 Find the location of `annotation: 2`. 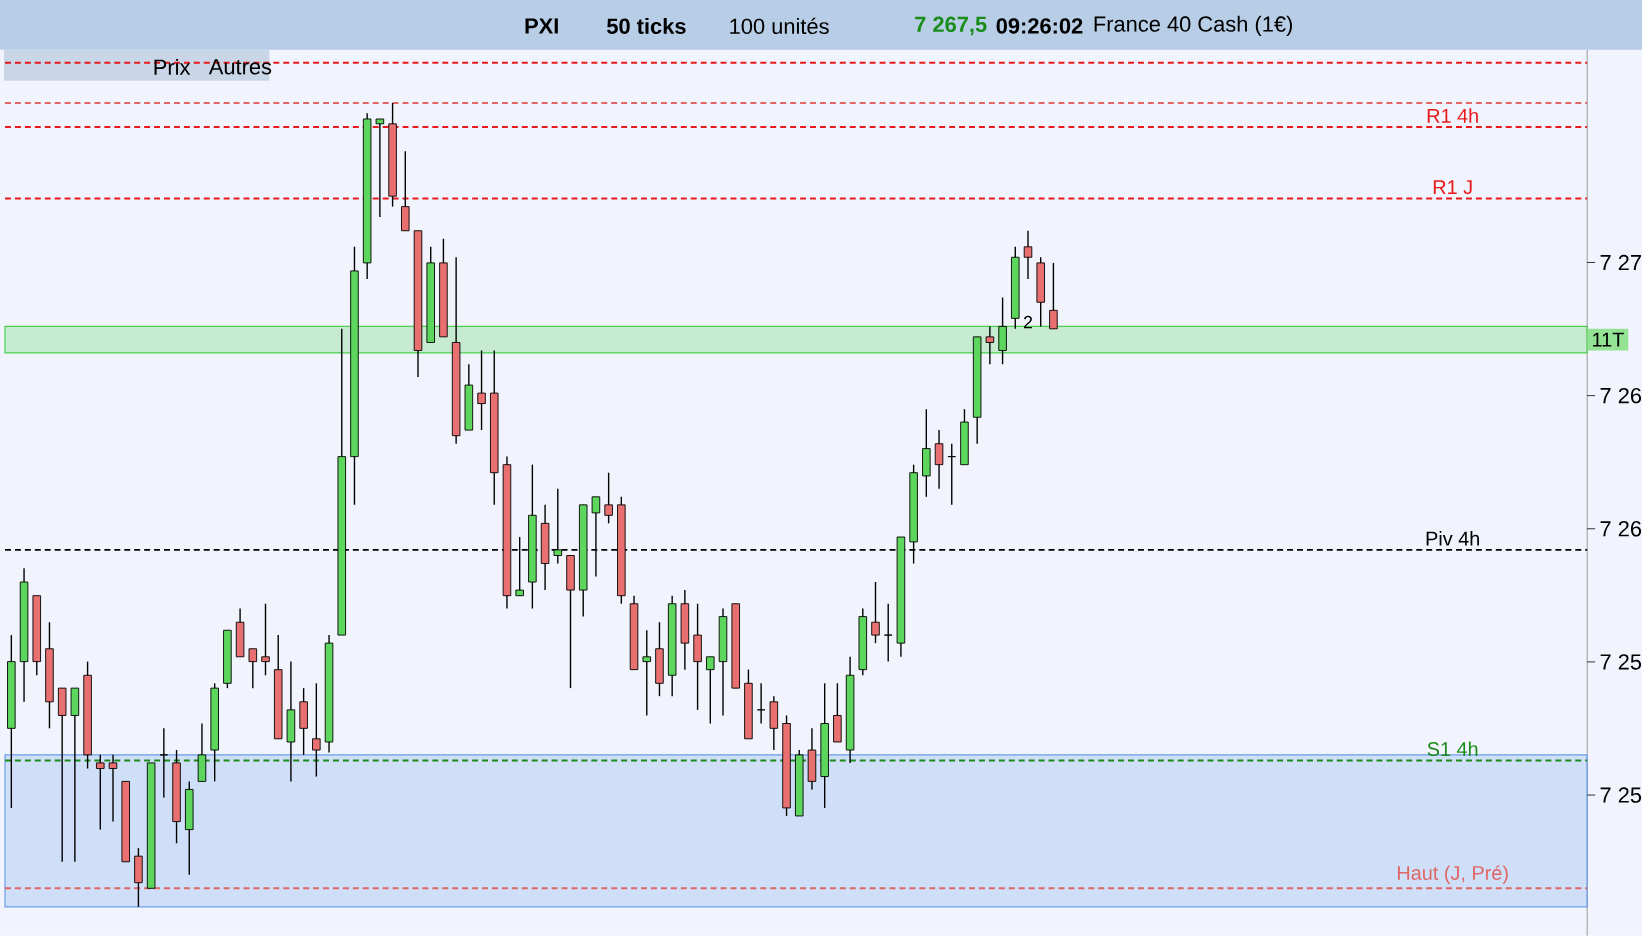

annotation: 2 is located at coordinates (1028, 322).